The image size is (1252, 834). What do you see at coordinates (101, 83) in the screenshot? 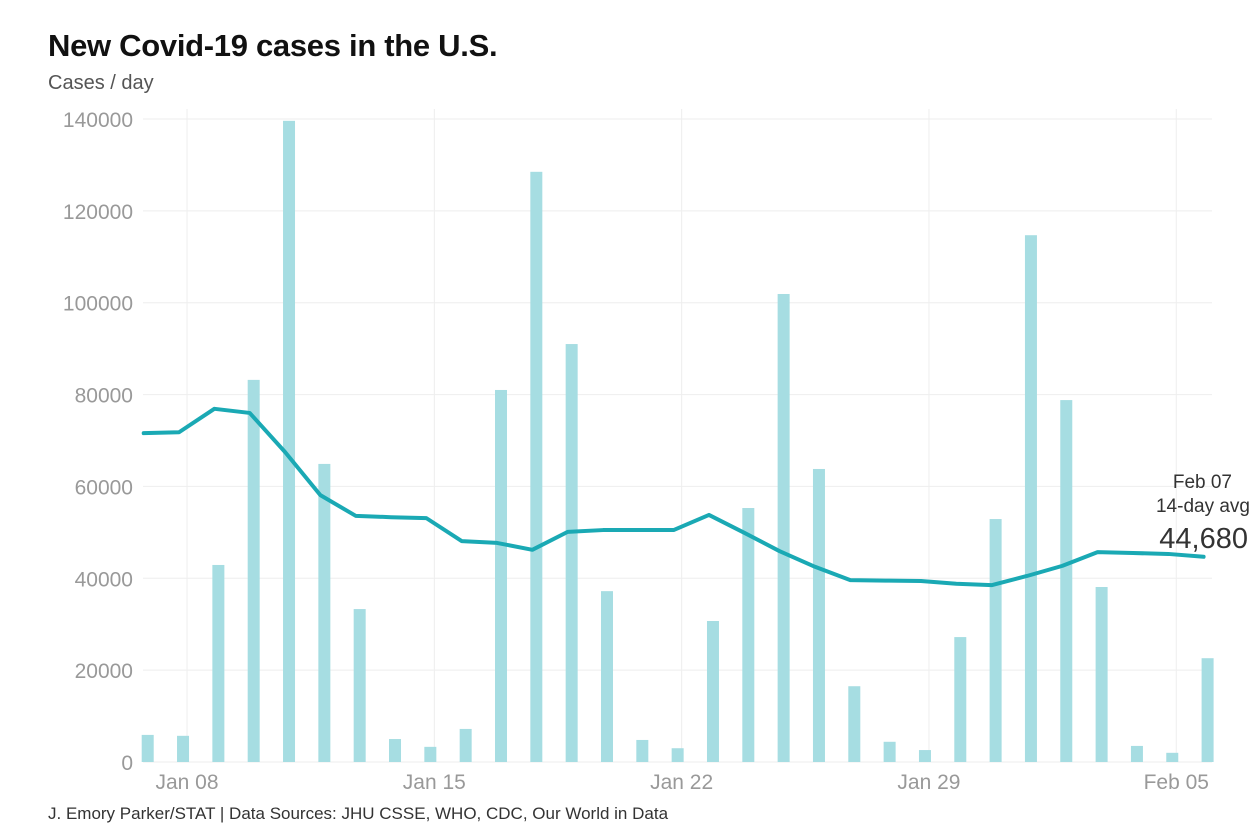
I see `y-axis-label: Cases / day` at bounding box center [101, 83].